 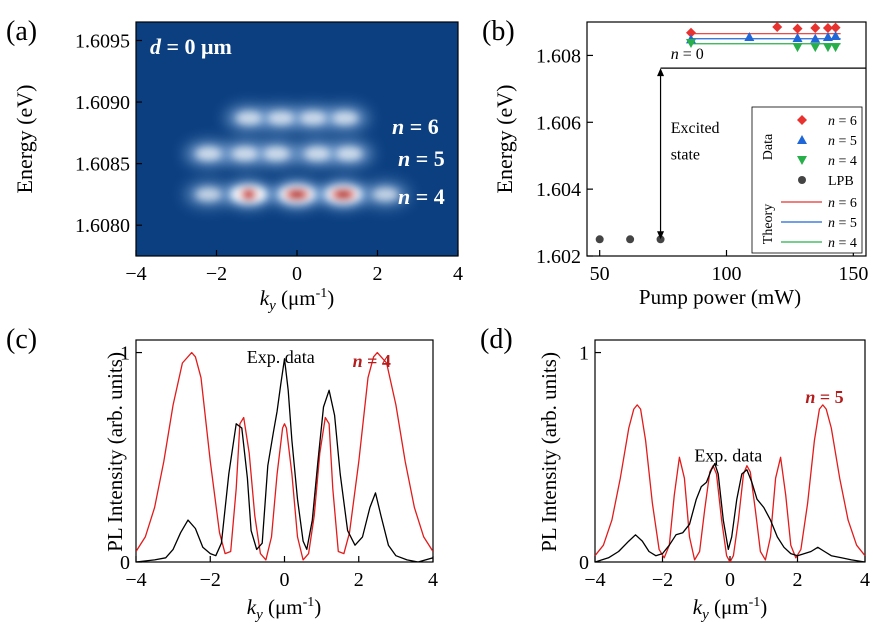 I want to click on y-tick-label: 1.604, so click(x=558, y=190).